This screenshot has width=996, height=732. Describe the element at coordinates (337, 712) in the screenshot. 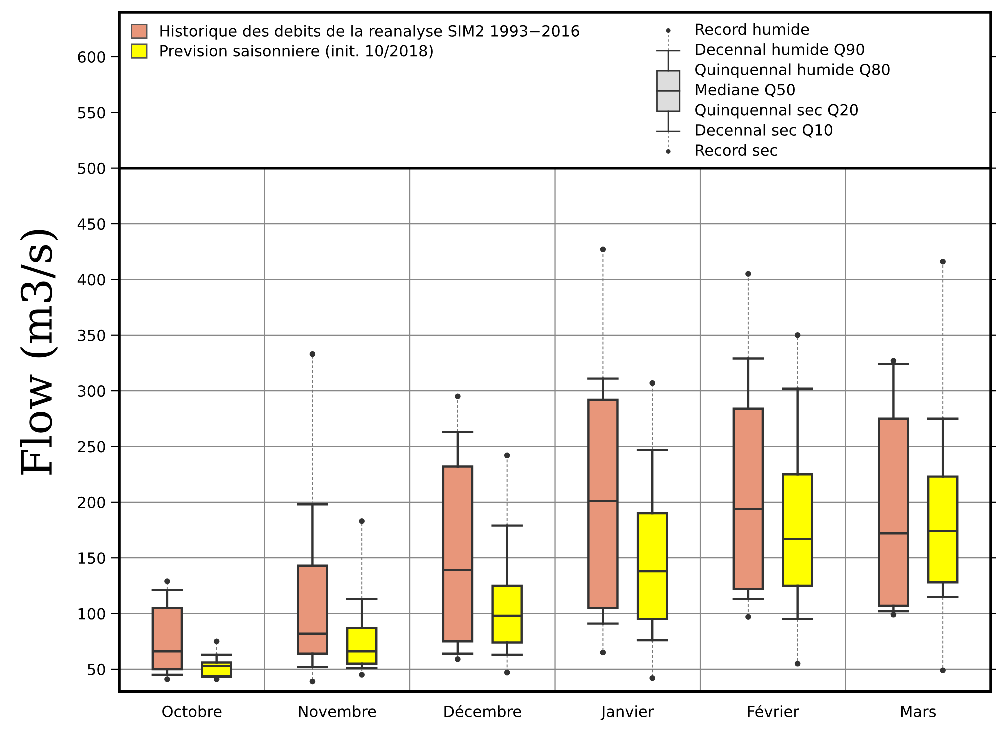

I see `x-tick-label: Novembre` at that location.